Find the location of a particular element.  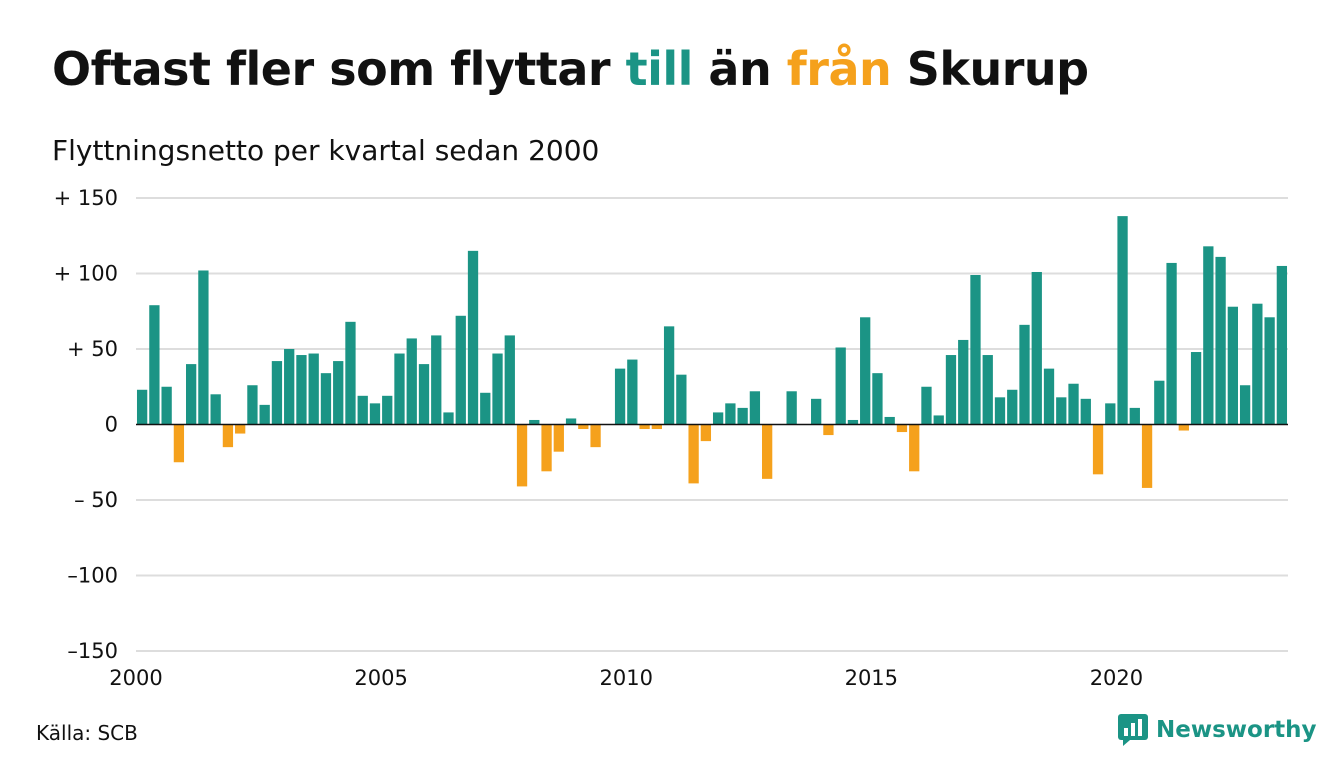

y-axis-ticks: + 150 + 100 + 50 0 – 50 –100 –150 is located at coordinates (86, 424).